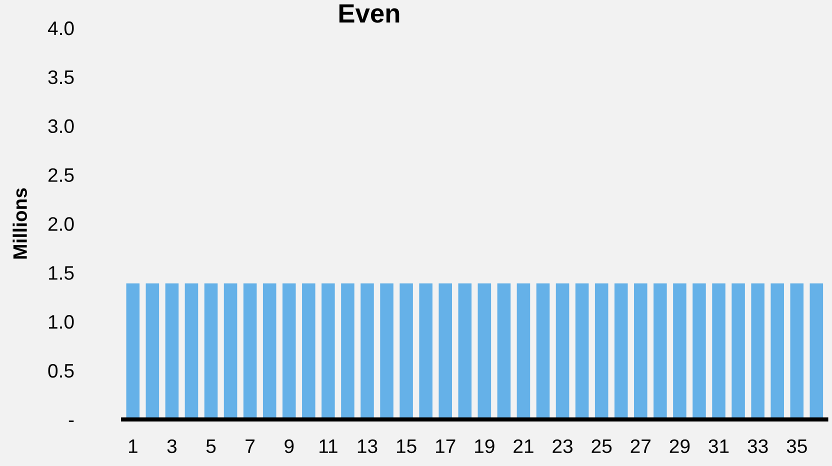 The height and width of the screenshot is (466, 832). Describe the element at coordinates (211, 447) in the screenshot. I see `x-tick-label: 5` at that location.